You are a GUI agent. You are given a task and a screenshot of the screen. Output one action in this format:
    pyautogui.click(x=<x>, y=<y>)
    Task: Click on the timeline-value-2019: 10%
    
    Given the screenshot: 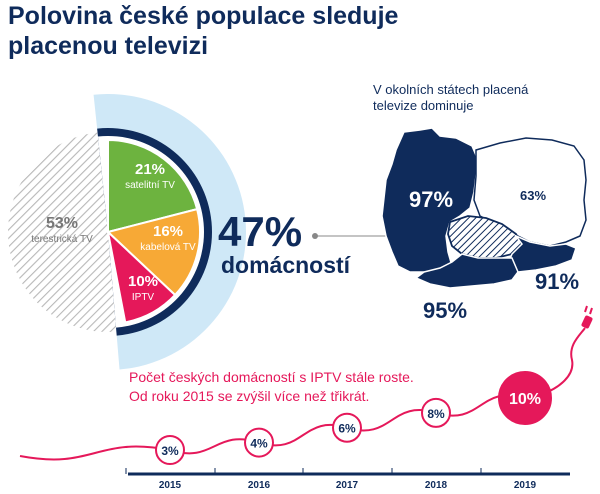 What is the action you would take?
    pyautogui.click(x=525, y=399)
    